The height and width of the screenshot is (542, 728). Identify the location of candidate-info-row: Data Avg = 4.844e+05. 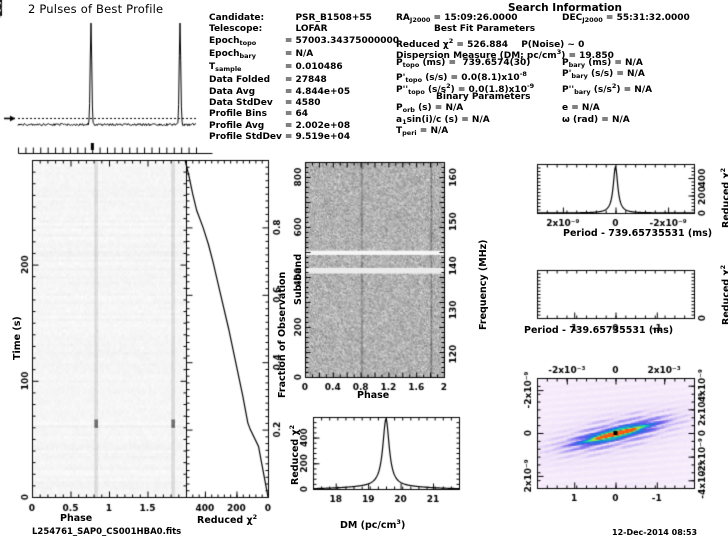
(304, 92).